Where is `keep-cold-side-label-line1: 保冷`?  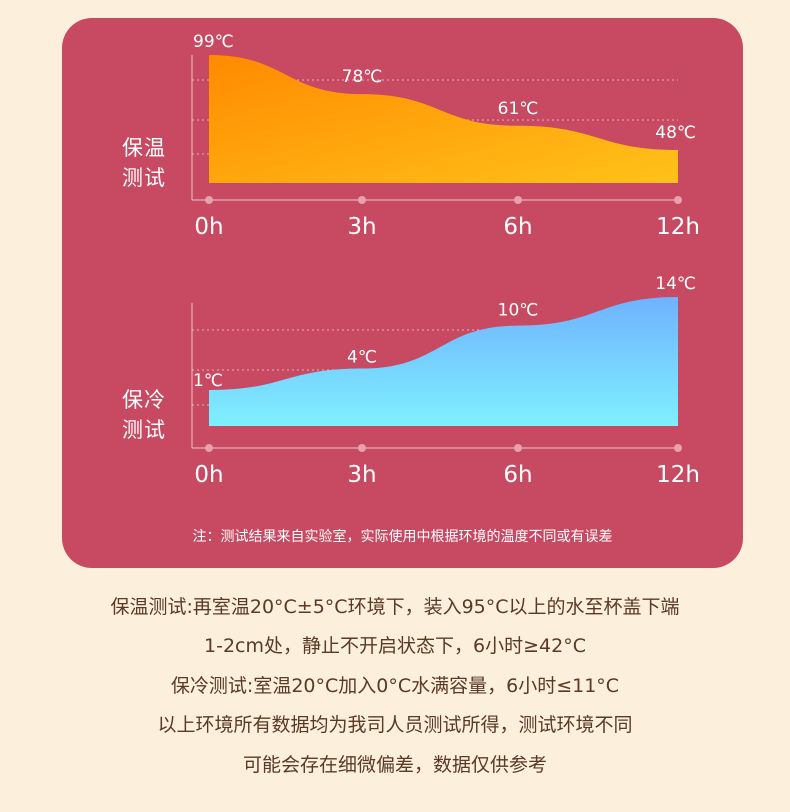
keep-cold-side-label-line1: 保冷 is located at coordinates (144, 400).